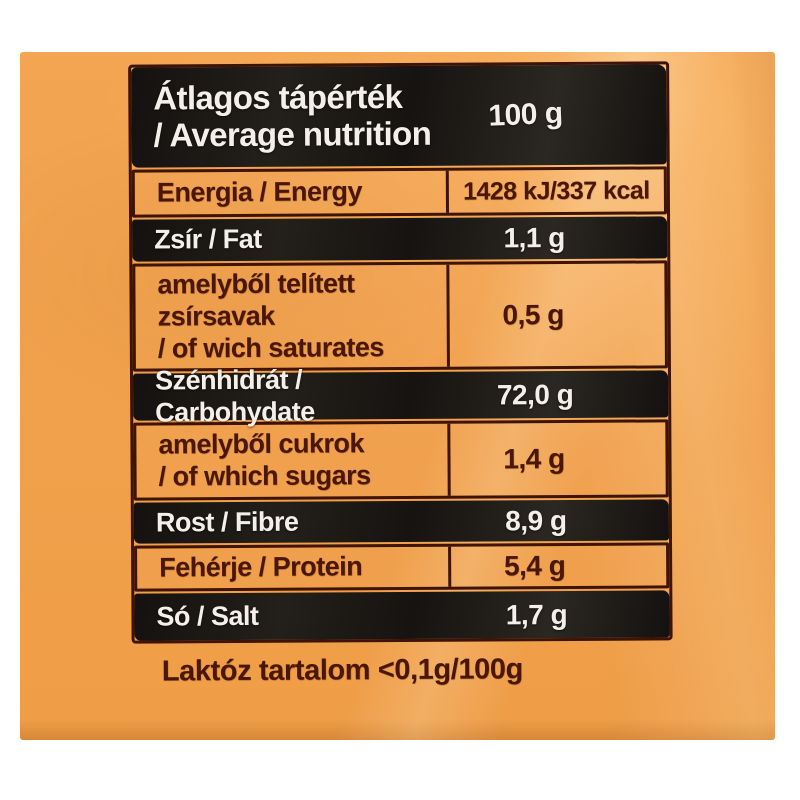 The width and height of the screenshot is (800, 800). I want to click on lactose-note: Laktóz tartalom <0,1g/100g, so click(342, 670).